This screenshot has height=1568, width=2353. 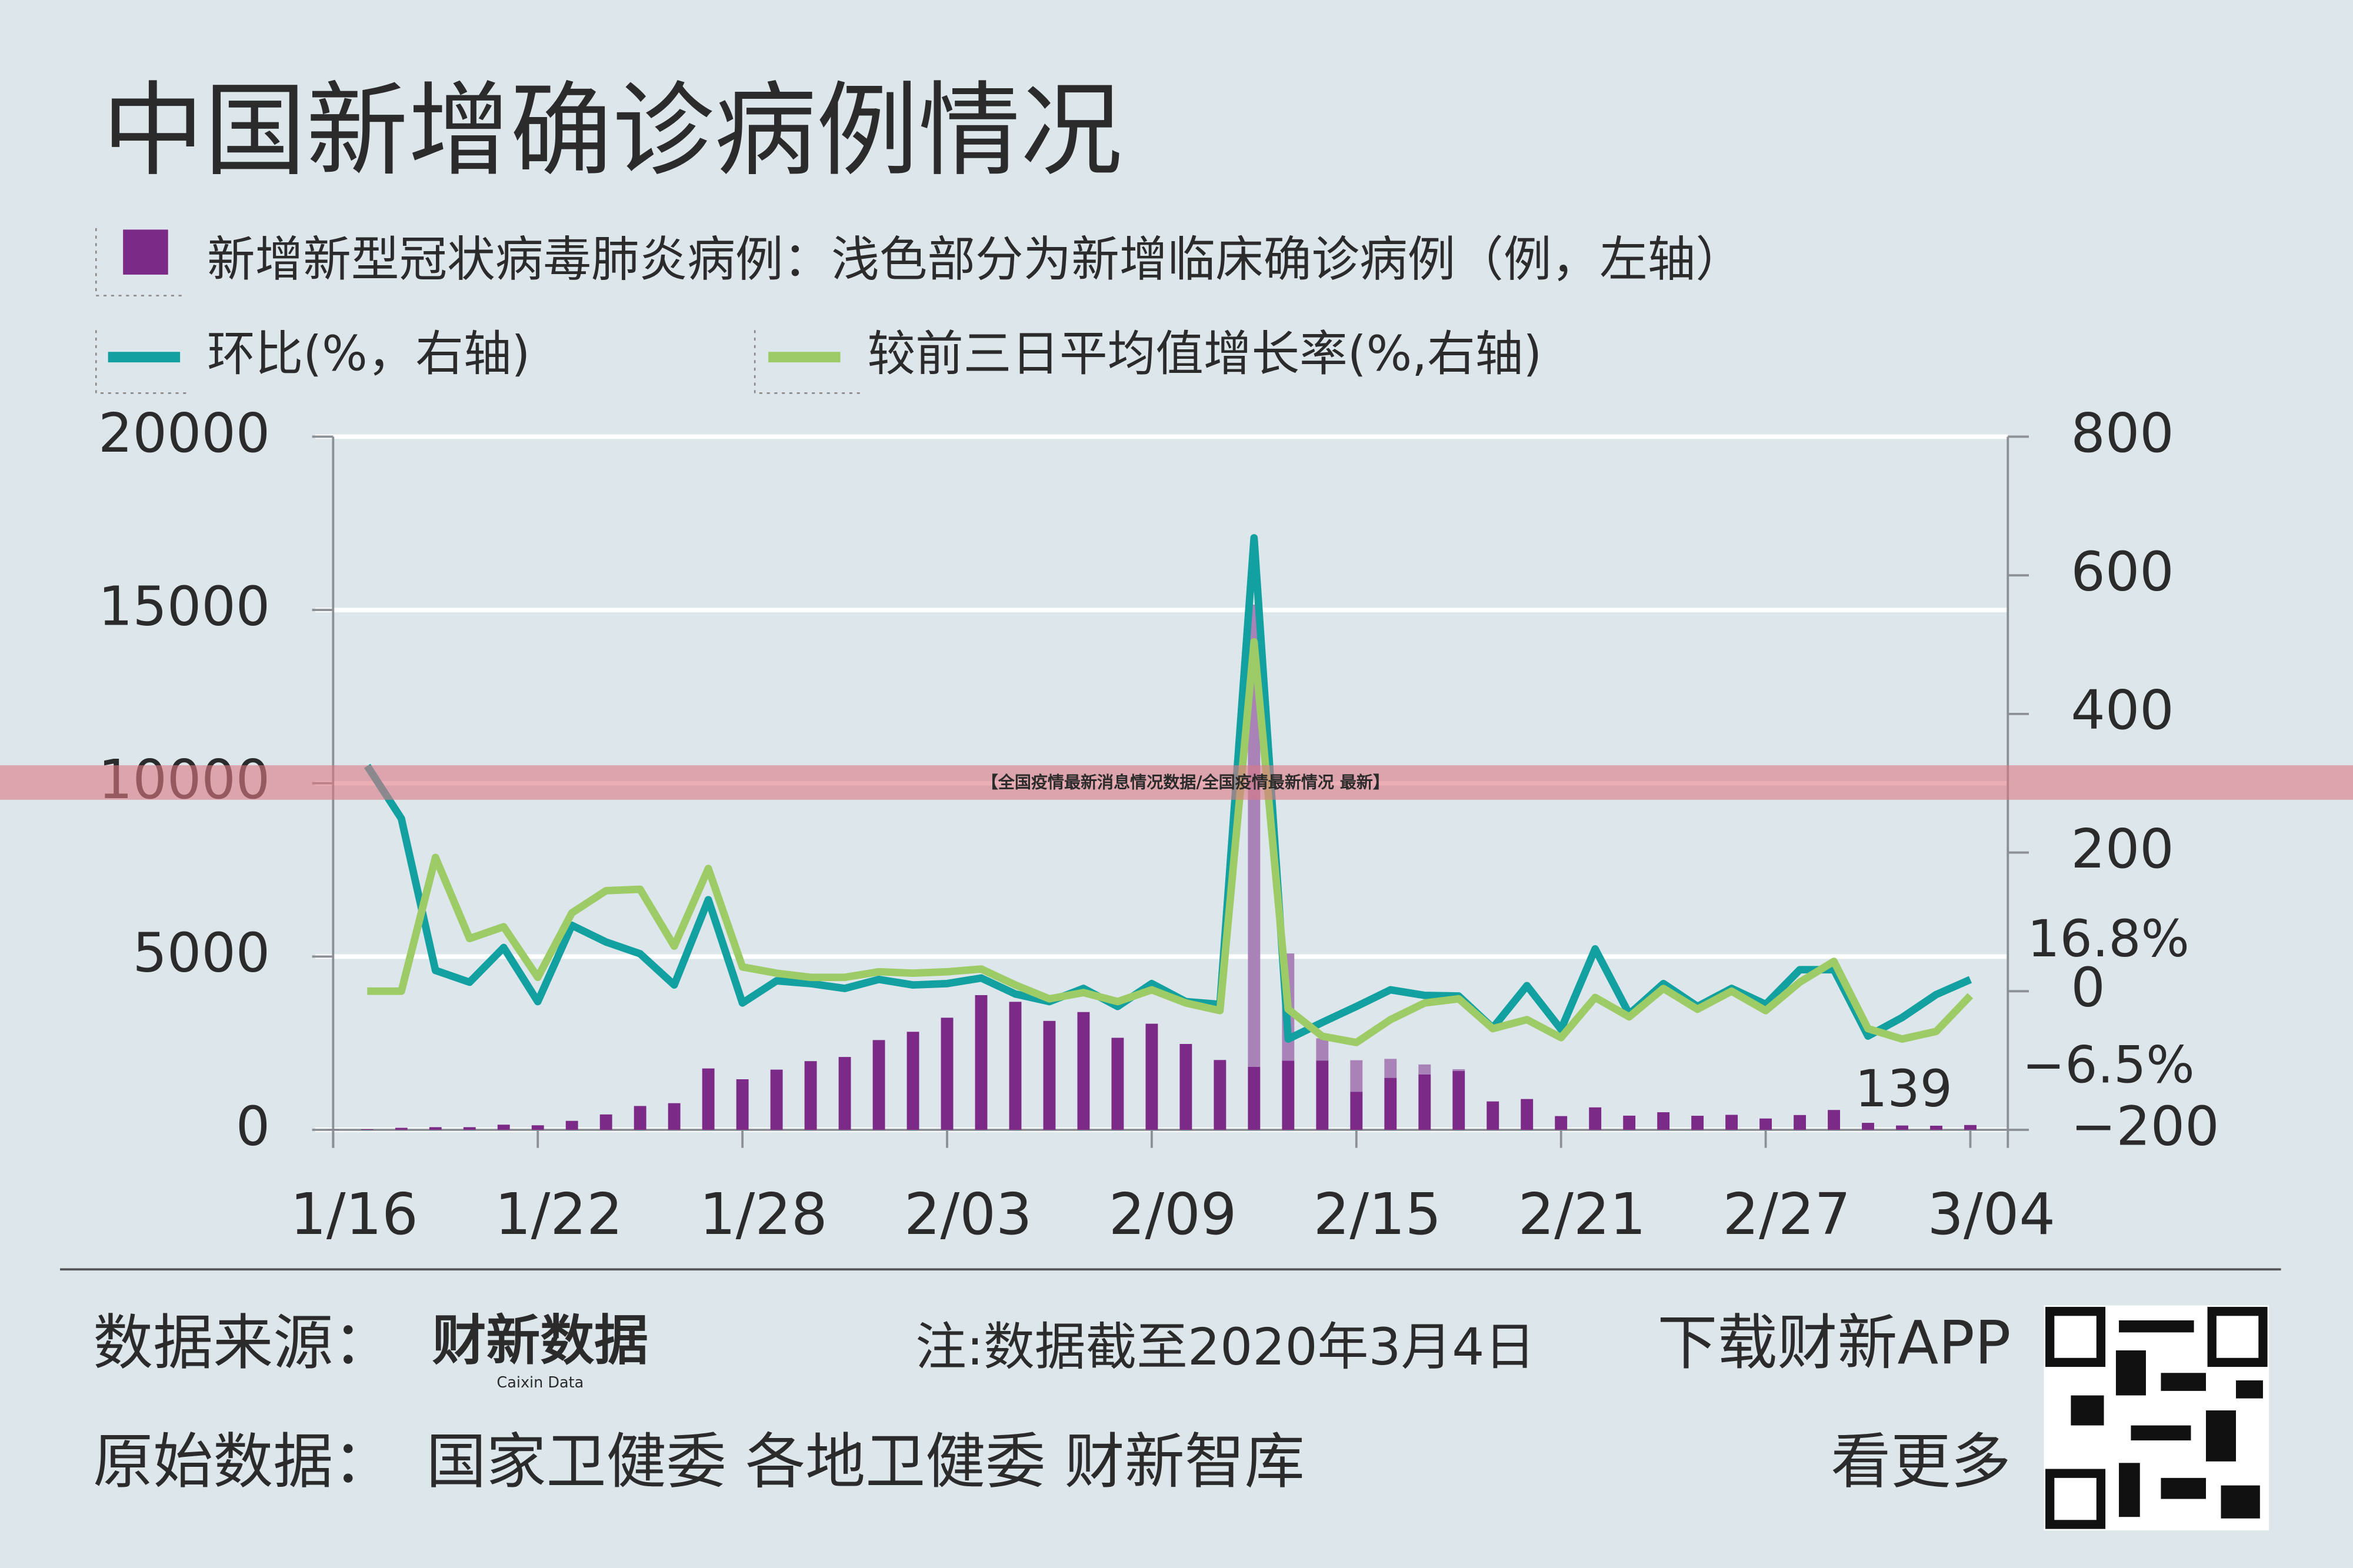 I want to click on y2-tick-label: −200, so click(x=2145, y=1126).